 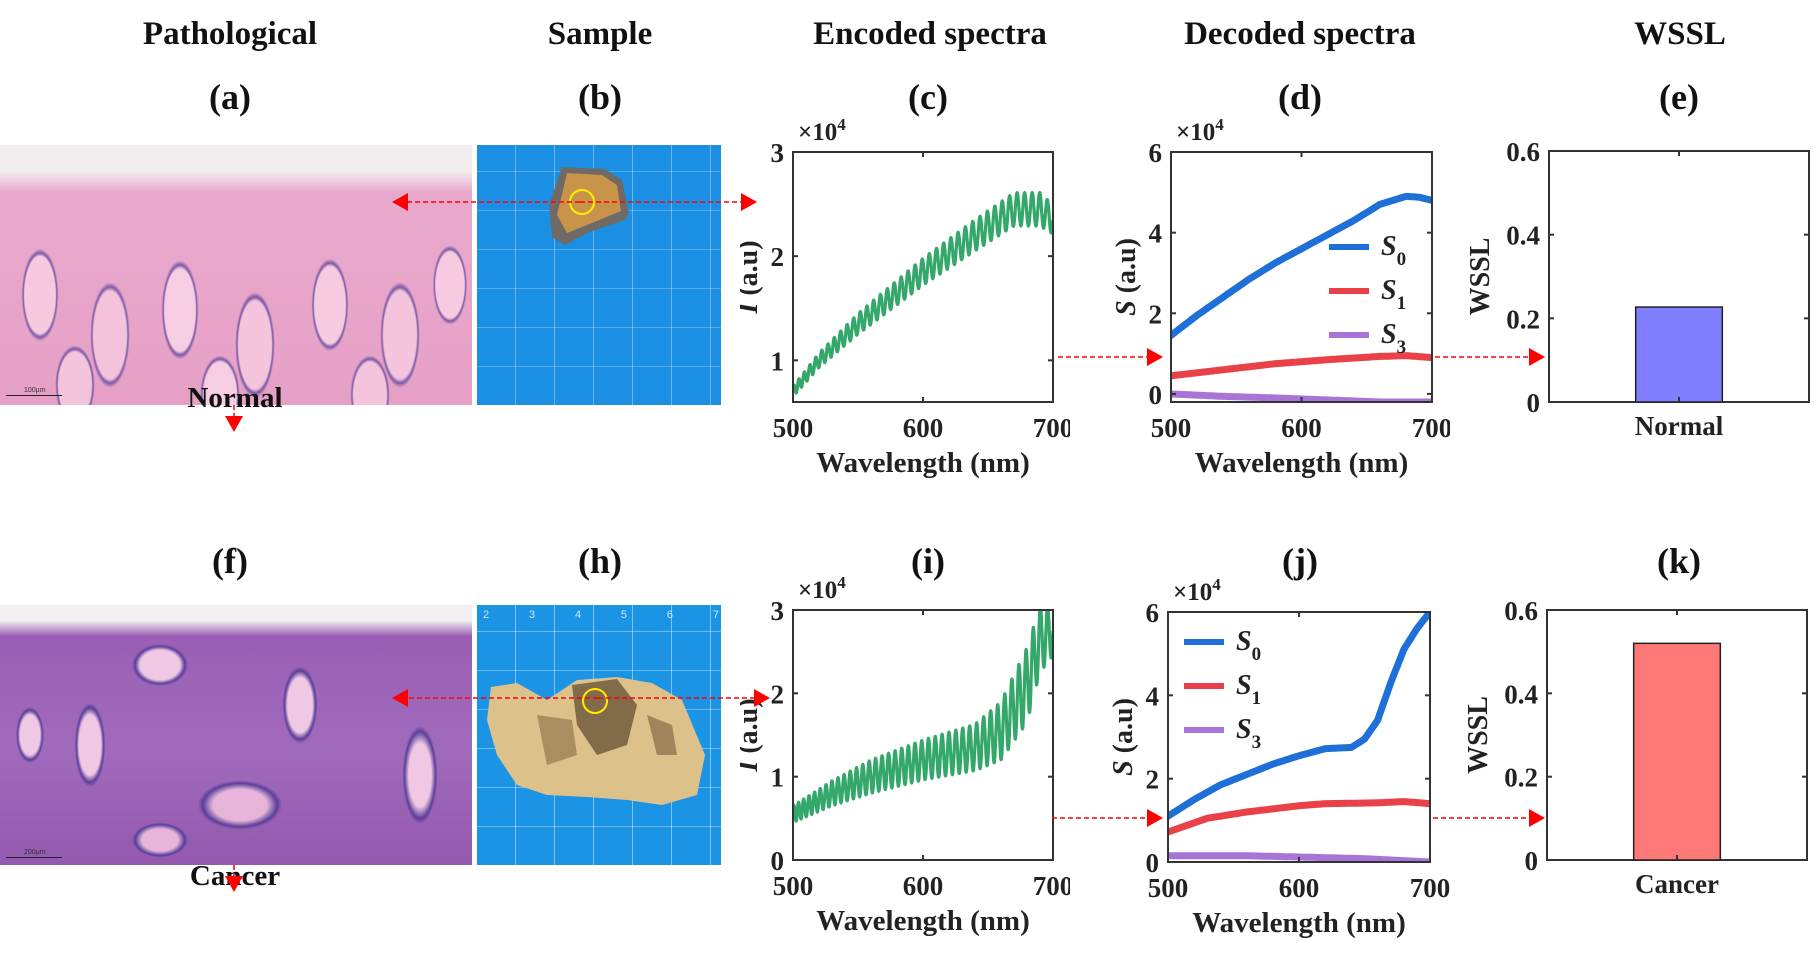 What do you see at coordinates (35, 390) in the screenshot?
I see `scale-bar-label: 100μm` at bounding box center [35, 390].